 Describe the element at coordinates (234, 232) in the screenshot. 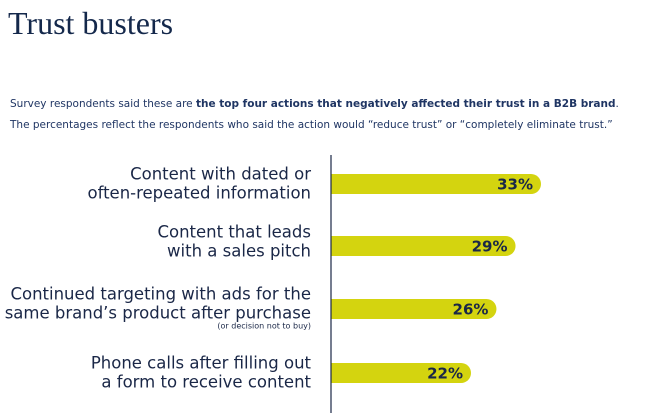

I see `category-label: Content that leads` at that location.